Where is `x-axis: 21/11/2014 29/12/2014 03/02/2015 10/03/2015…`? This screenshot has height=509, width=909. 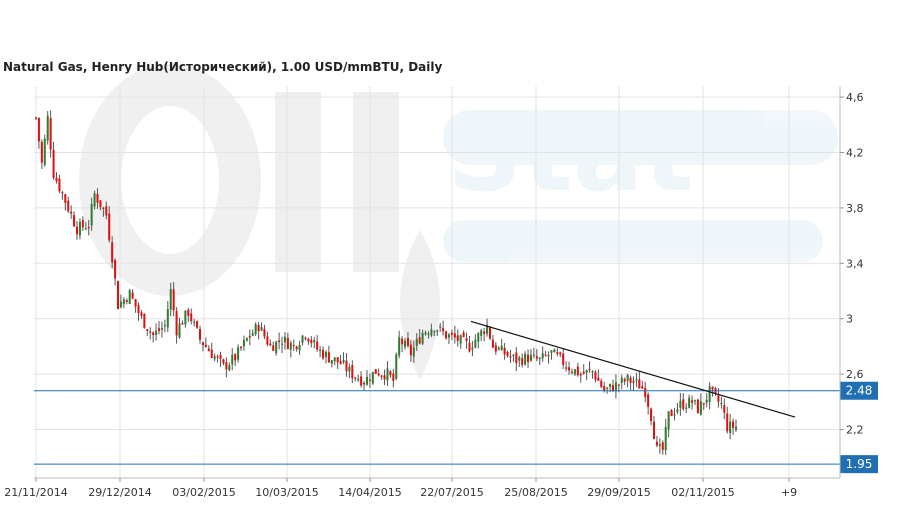 x-axis: 21/11/2014 29/12/2014 03/02/2015 10/03/2015… is located at coordinates (422, 488).